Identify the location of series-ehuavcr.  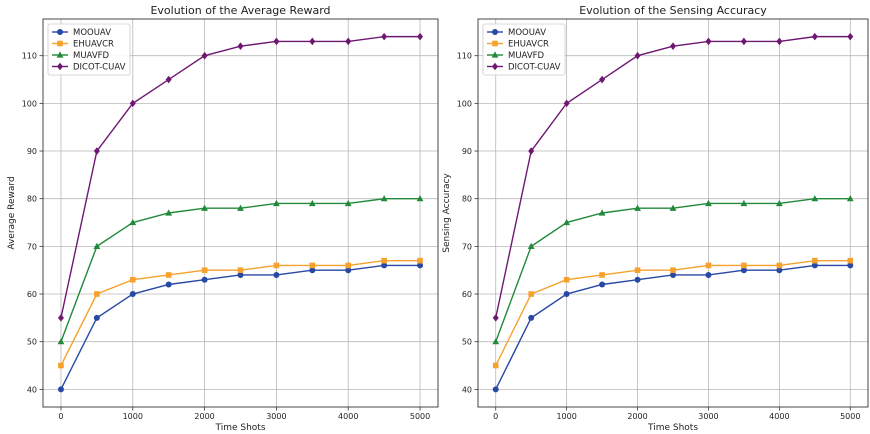
(673, 313).